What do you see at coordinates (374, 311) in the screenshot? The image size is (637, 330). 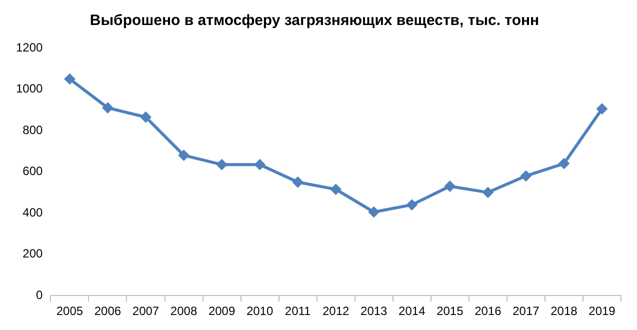 I see `x-tick-label: 2013` at bounding box center [374, 311].